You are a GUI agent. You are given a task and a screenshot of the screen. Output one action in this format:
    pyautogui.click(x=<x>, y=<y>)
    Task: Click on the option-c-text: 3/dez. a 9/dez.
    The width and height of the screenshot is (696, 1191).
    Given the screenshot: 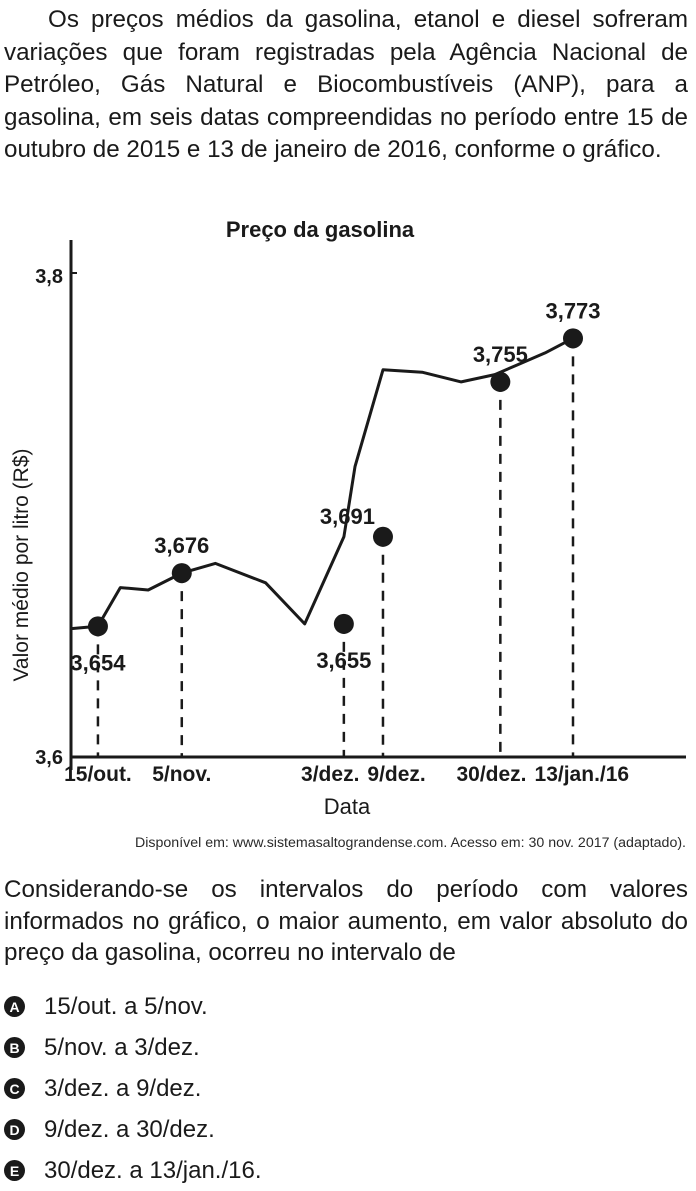 What is the action you would take?
    pyautogui.click(x=123, y=1088)
    